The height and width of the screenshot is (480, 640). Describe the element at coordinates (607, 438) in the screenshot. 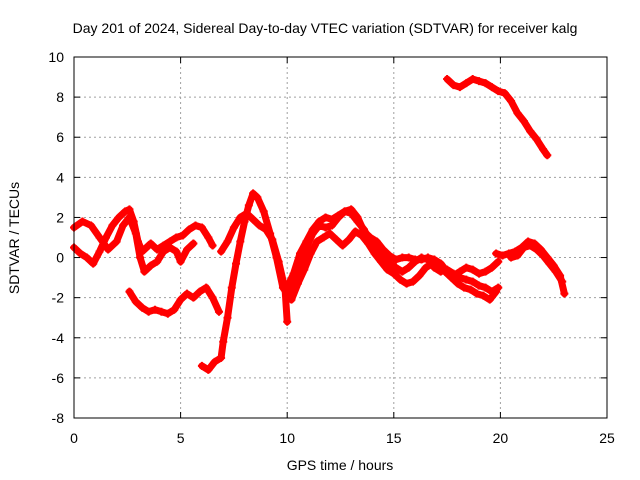

I see `x-tick-label: 25` at that location.